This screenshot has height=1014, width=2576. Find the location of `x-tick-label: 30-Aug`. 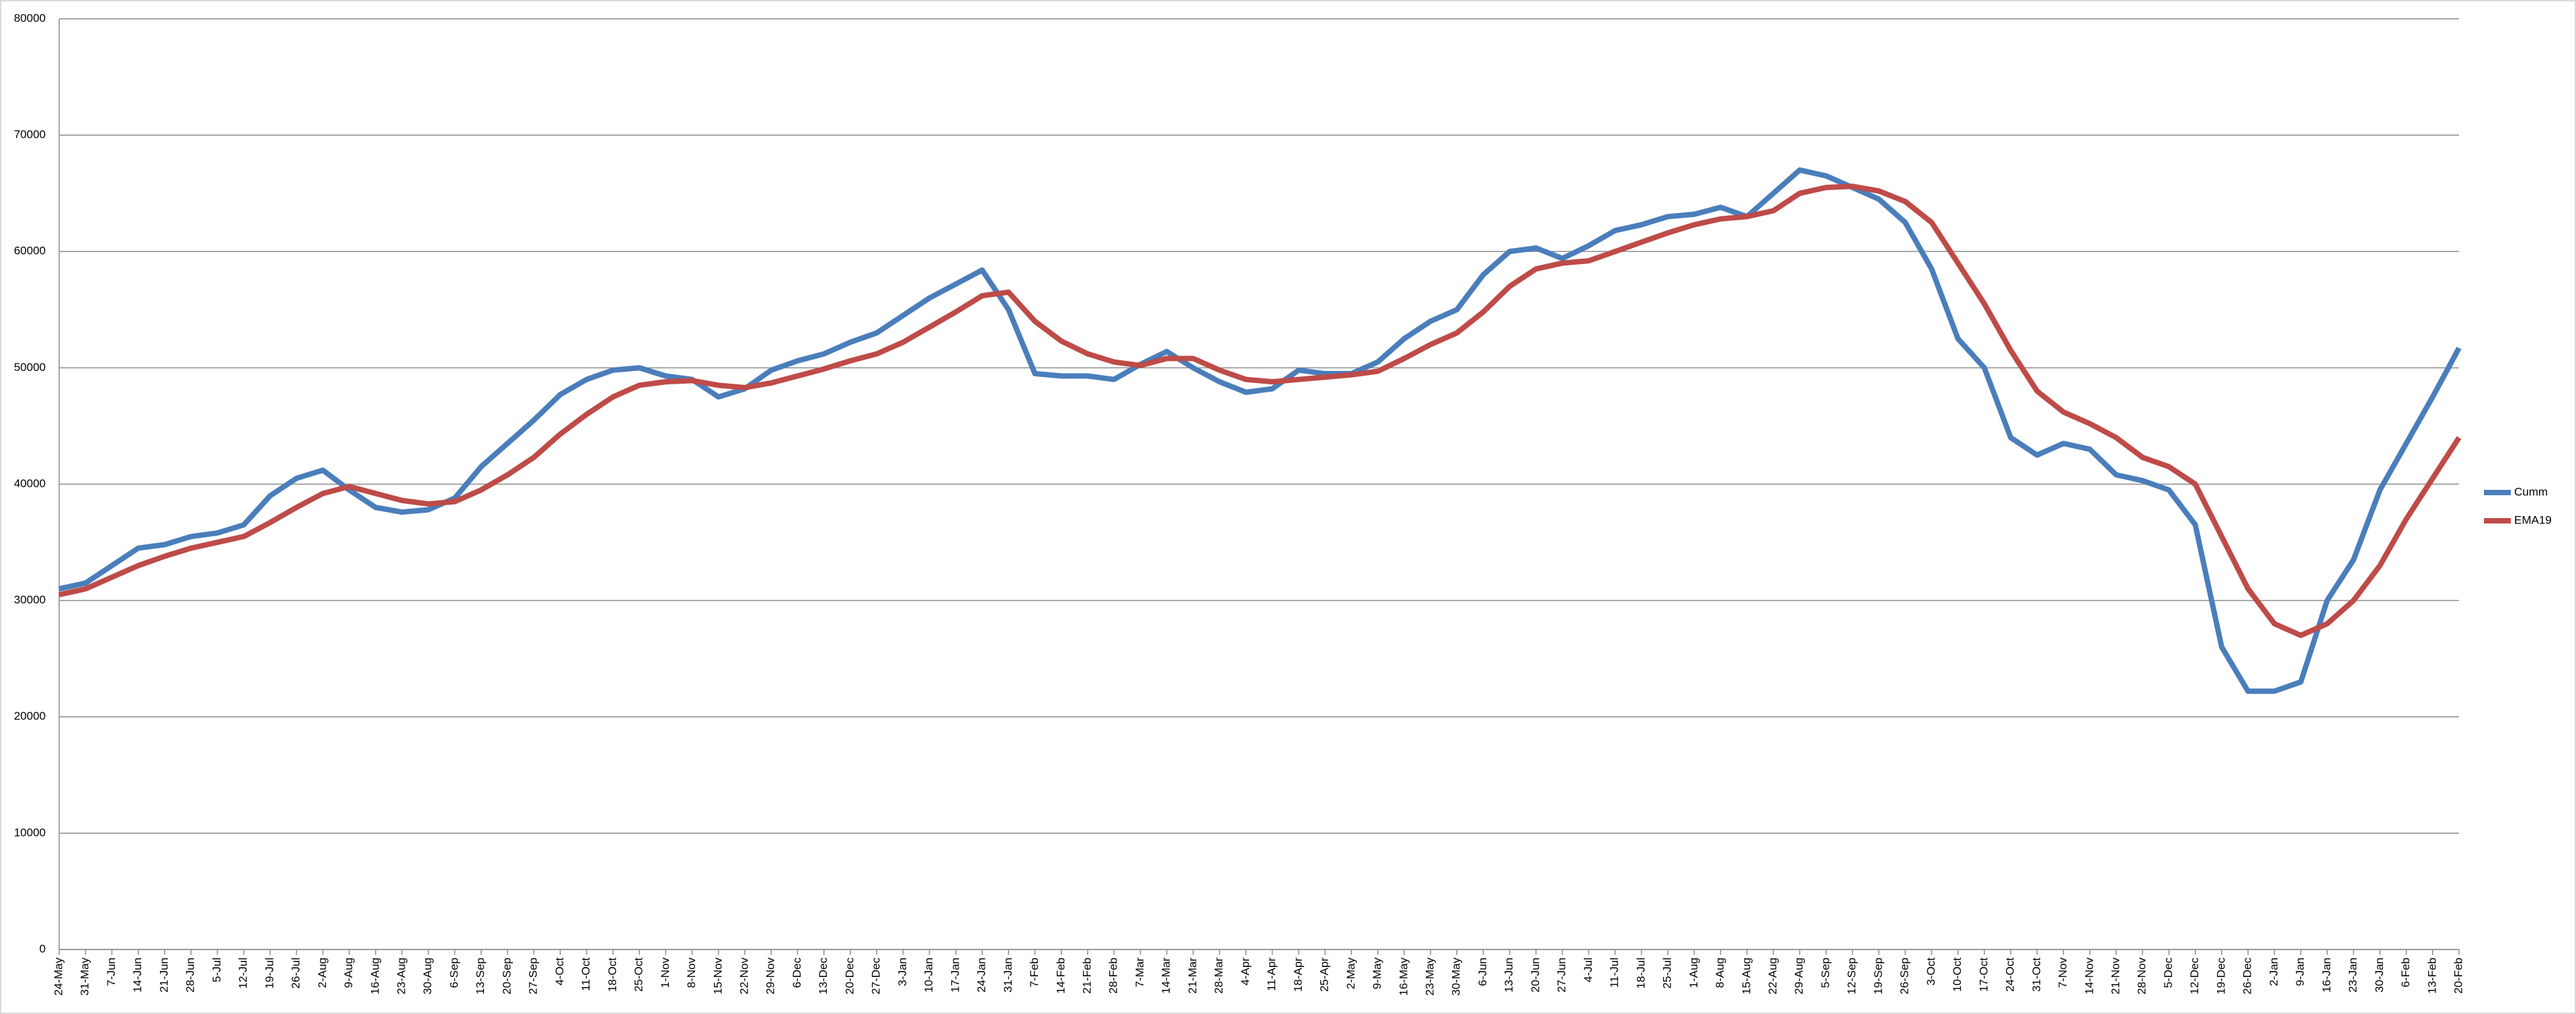

x-tick-label: 30-Aug is located at coordinates (427, 976).